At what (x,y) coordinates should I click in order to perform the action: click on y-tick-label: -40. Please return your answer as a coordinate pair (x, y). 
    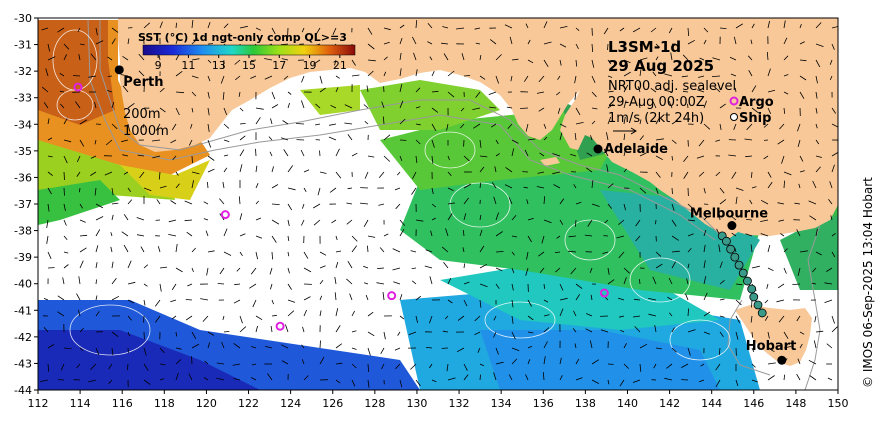
    Looking at the image, I should click on (23, 284).